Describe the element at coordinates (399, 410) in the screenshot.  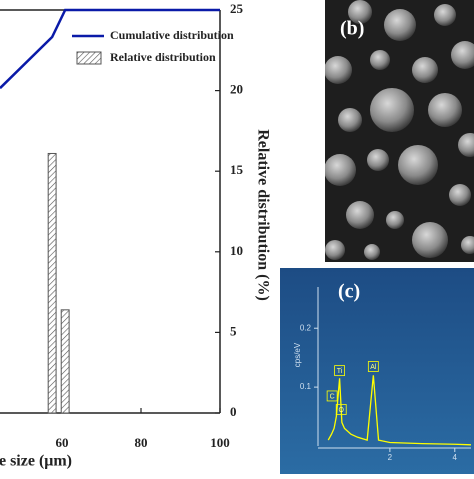
I see `spectrum` at that location.